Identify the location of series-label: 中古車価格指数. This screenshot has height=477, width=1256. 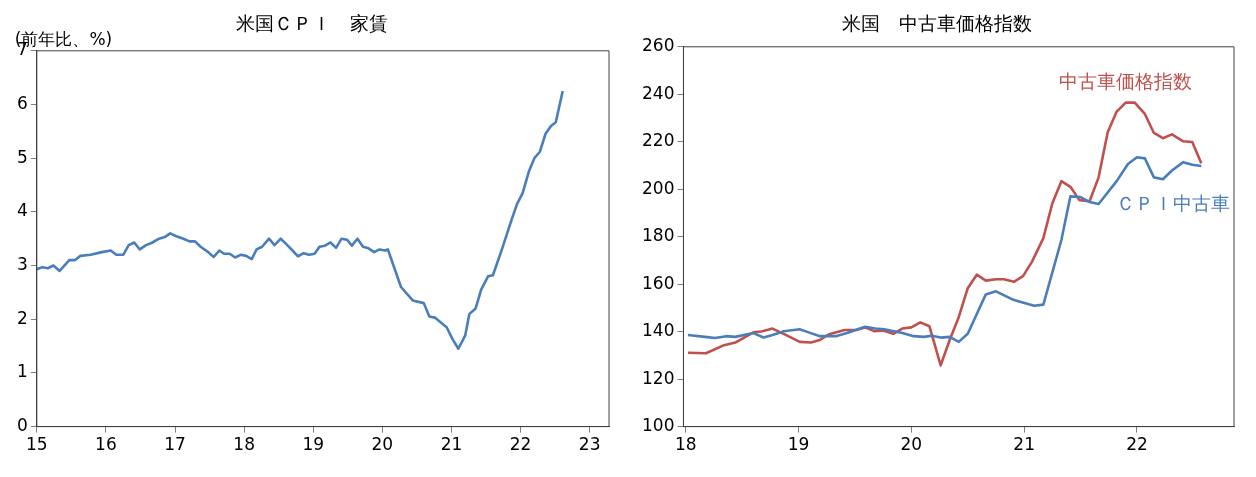
(1126, 81).